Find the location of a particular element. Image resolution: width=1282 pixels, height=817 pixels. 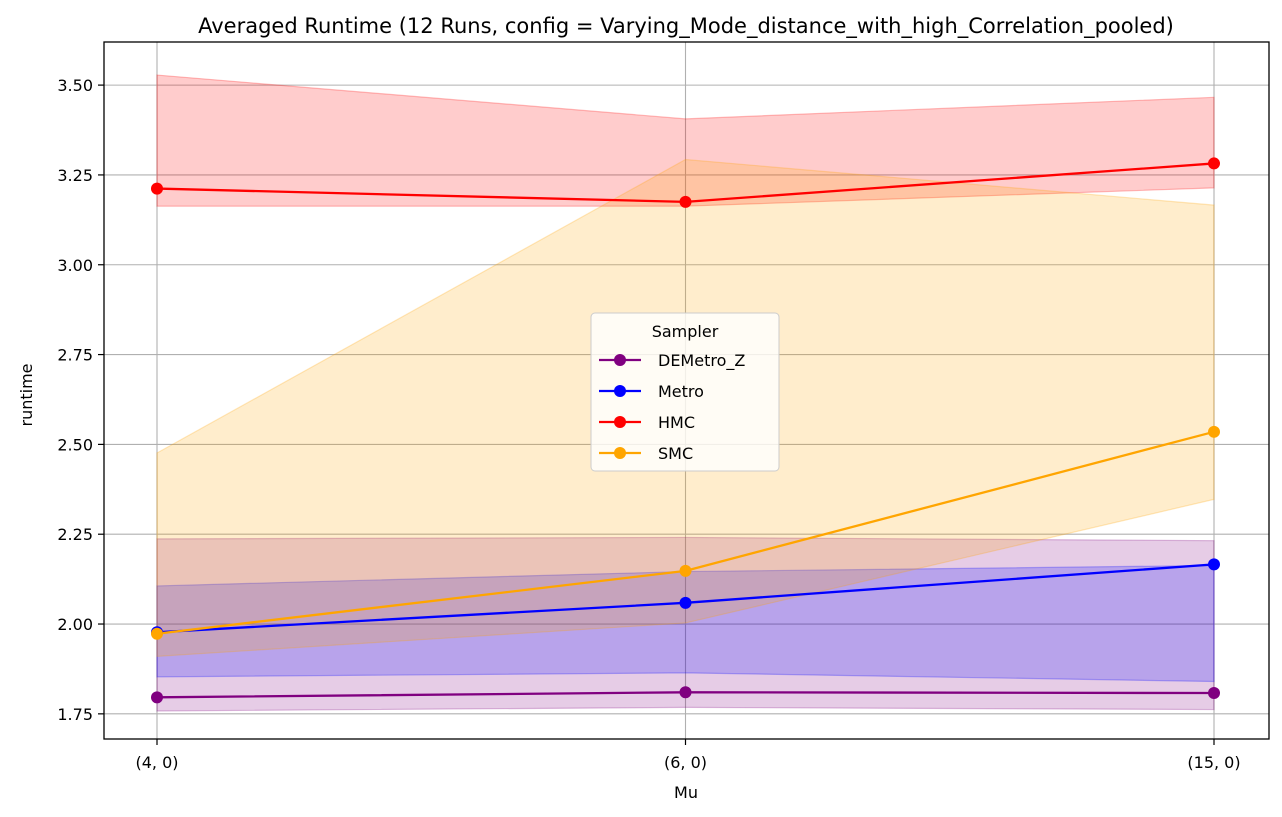

legend-items: DEMetro_Z Metro HMC SMC is located at coordinates (672, 407).